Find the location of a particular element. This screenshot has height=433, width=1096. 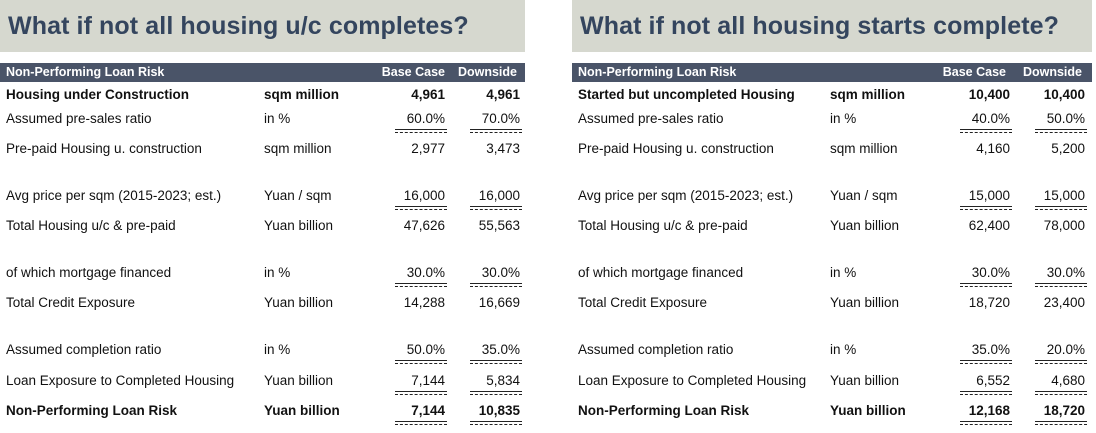

row-label: Pre-paid Housing u. construction is located at coordinates (104, 148).